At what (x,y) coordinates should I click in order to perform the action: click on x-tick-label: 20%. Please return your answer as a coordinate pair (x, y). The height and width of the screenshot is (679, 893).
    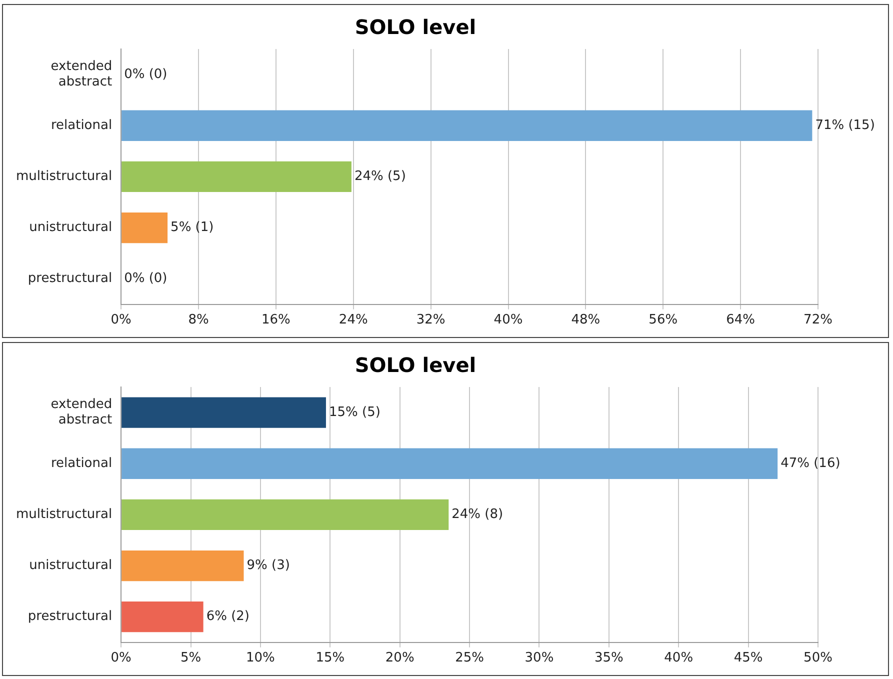
    Looking at the image, I should click on (399, 658).